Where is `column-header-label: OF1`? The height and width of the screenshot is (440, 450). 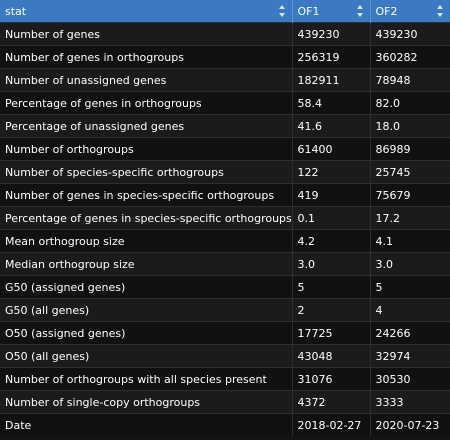 column-header-label: OF1 is located at coordinates (308, 11).